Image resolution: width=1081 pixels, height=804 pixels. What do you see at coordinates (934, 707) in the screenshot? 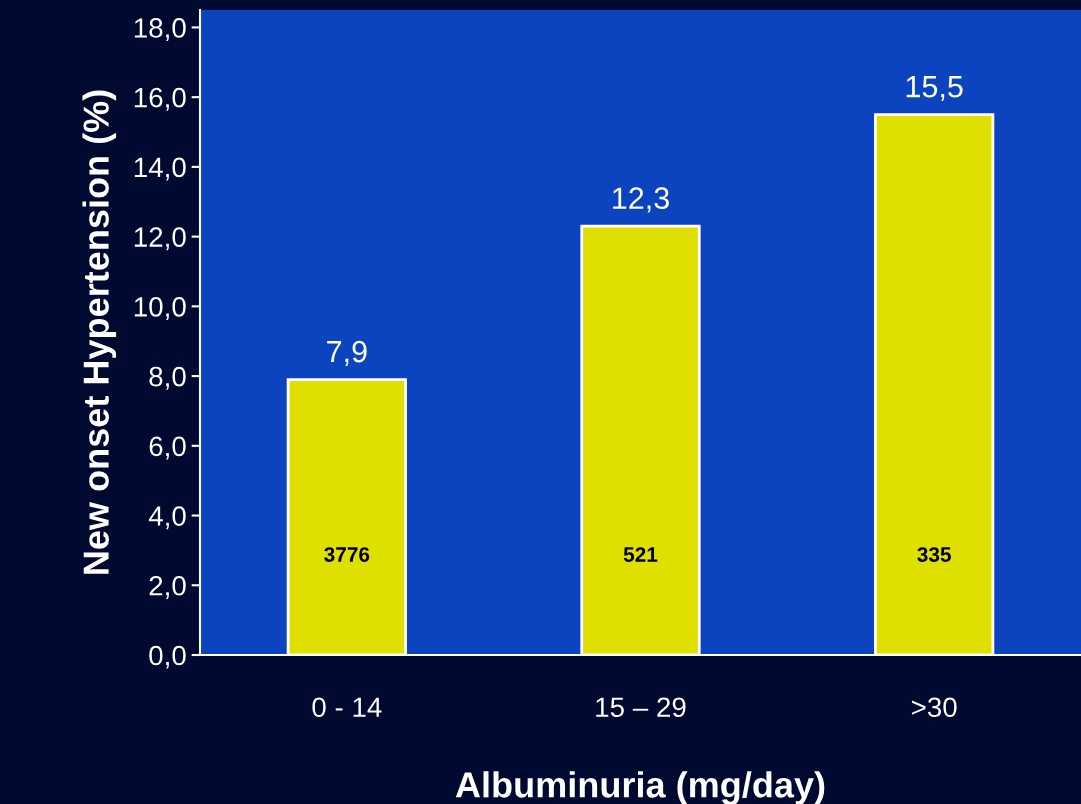
I see `x-tick-label: >30` at bounding box center [934, 707].